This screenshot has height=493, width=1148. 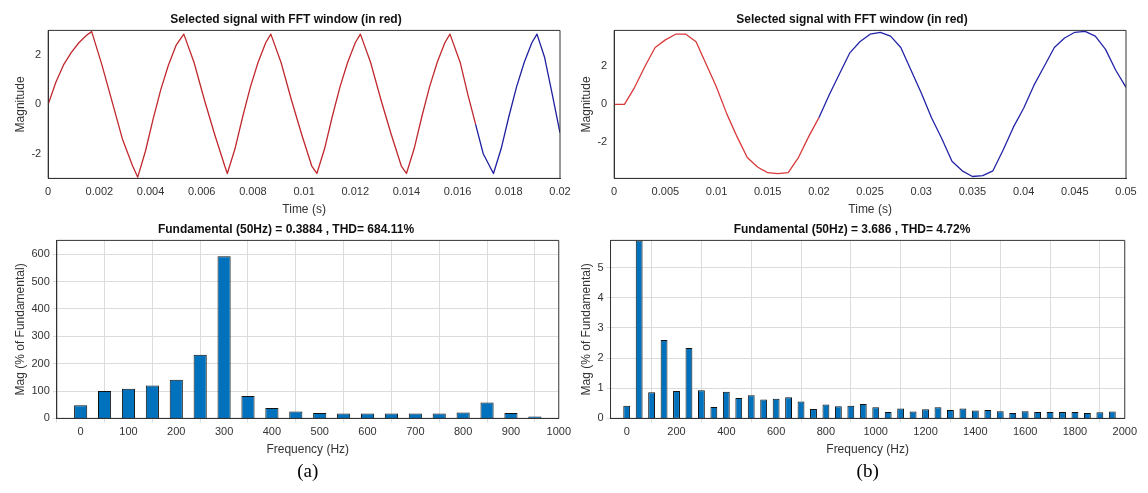 What do you see at coordinates (665, 191) in the screenshot?
I see `x-tick-label: 0.005` at bounding box center [665, 191].